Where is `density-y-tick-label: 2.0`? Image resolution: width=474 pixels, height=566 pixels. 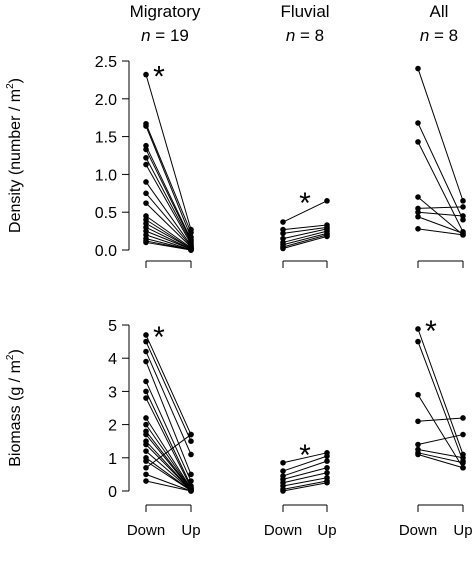 density-y-tick-label: 2.0 is located at coordinates (106, 100).